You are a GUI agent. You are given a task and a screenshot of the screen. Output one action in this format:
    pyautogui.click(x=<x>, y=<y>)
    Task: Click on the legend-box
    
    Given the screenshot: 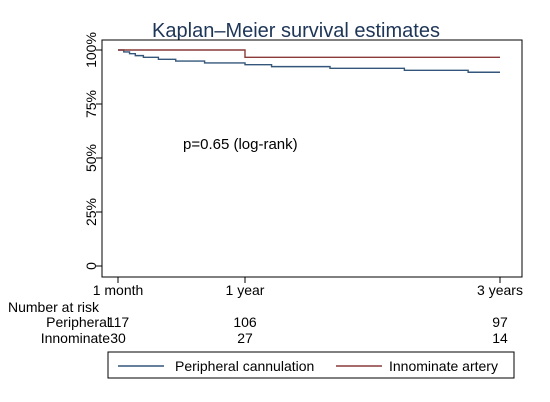 What is the action you would take?
    pyautogui.click(x=311, y=365)
    